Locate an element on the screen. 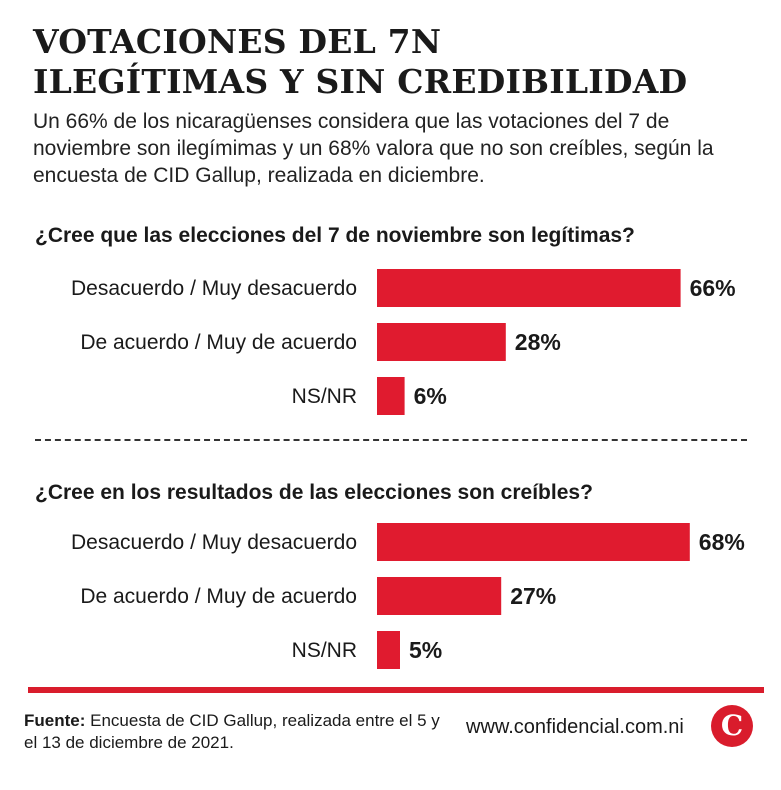 This screenshot has width=781, height=790. data-label: 5% is located at coordinates (425, 650).